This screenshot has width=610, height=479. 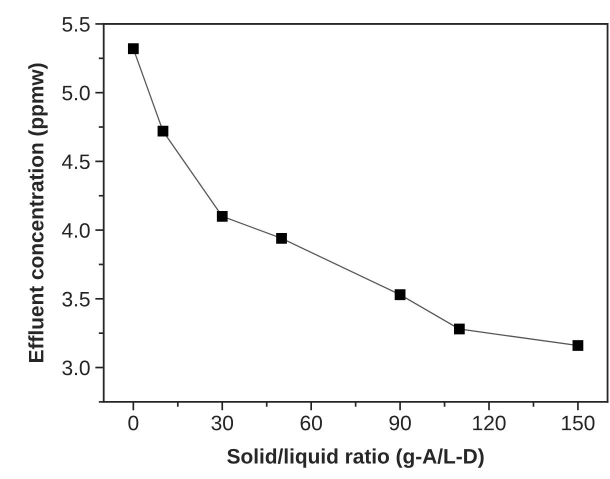 What do you see at coordinates (489, 423) in the screenshot?
I see `x-tick-label: 120` at bounding box center [489, 423].